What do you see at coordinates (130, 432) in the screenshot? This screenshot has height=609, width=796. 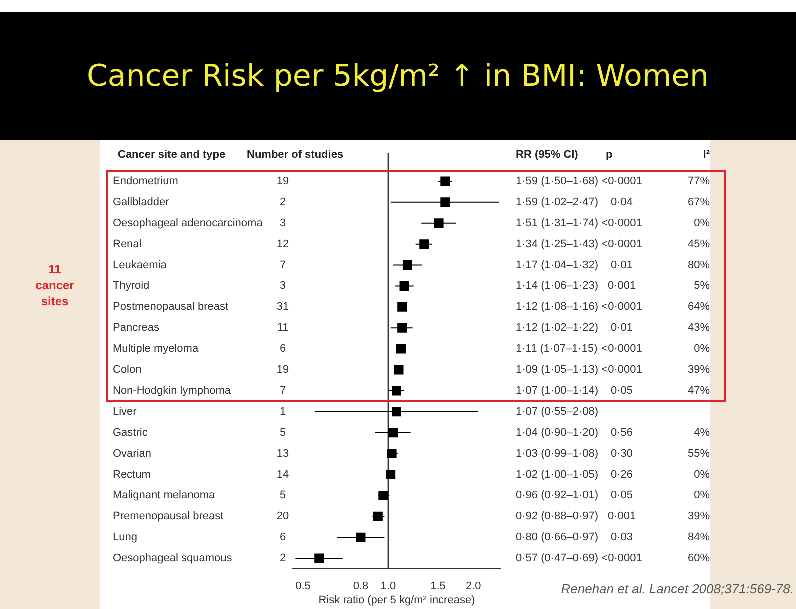 I see `y-tick-label: Gastric` at bounding box center [130, 432].